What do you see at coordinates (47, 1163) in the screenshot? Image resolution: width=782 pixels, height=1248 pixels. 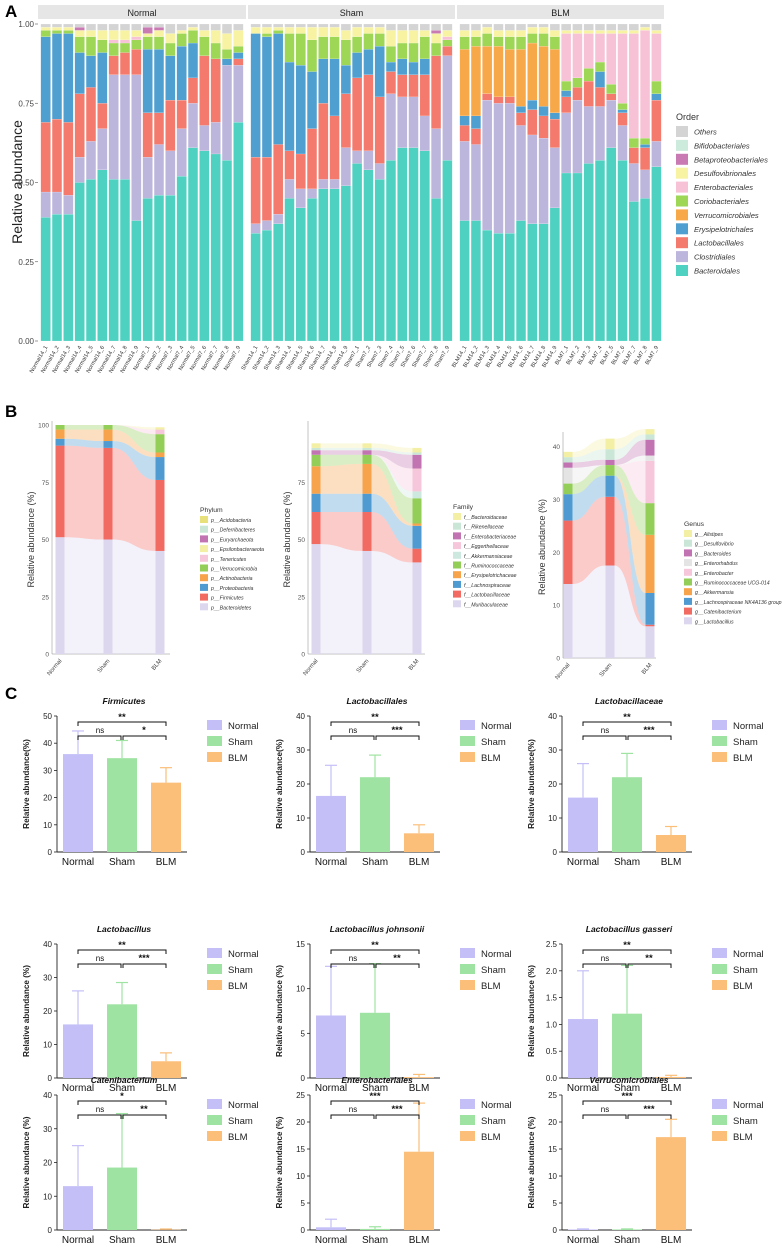 I see `y-tick-label: 20` at bounding box center [47, 1163].